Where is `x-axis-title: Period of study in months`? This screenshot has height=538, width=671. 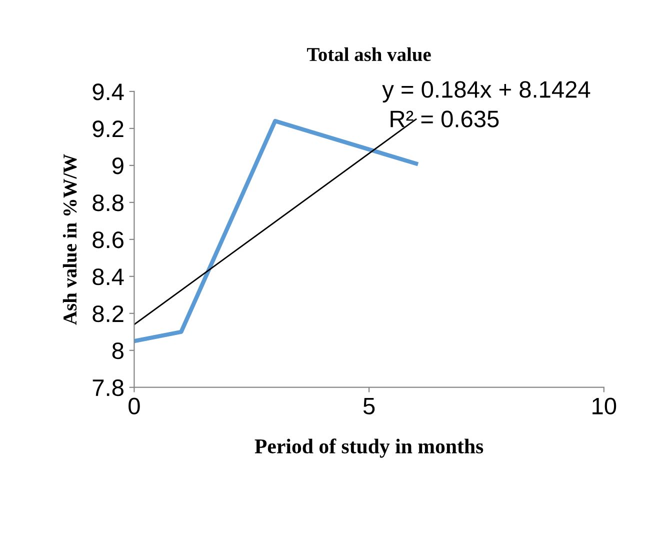 x-axis-title: Period of study in months is located at coordinates (369, 448).